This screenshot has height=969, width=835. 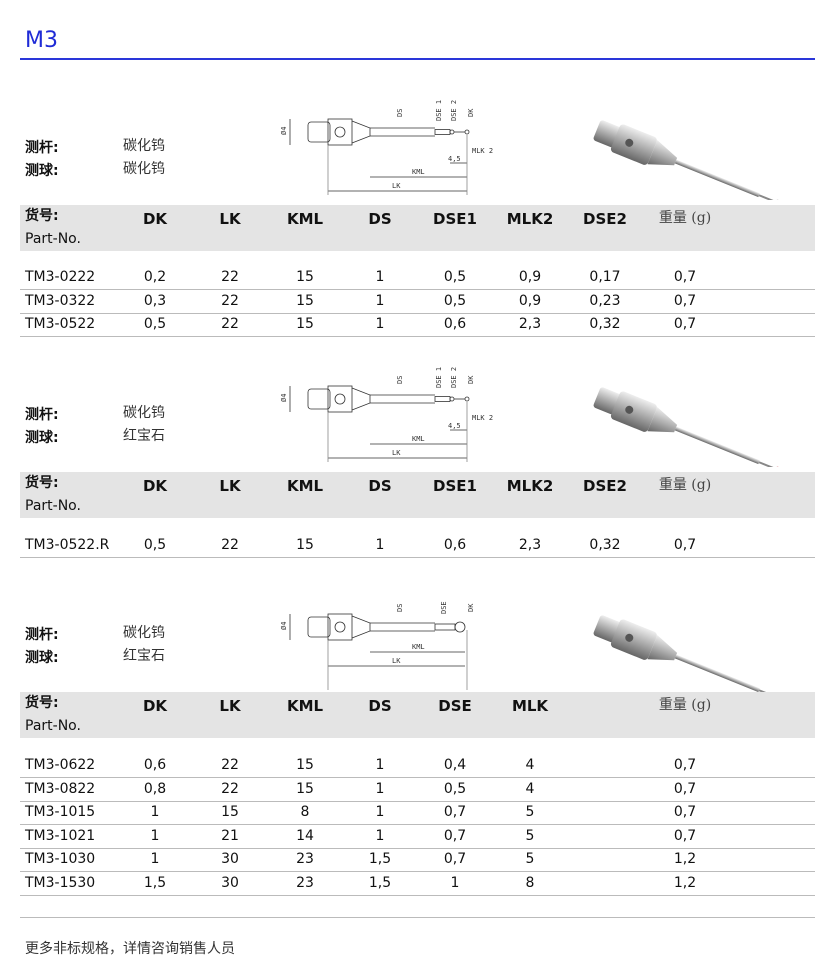 I want to click on svg-text: 4,5, so click(x=454, y=426).